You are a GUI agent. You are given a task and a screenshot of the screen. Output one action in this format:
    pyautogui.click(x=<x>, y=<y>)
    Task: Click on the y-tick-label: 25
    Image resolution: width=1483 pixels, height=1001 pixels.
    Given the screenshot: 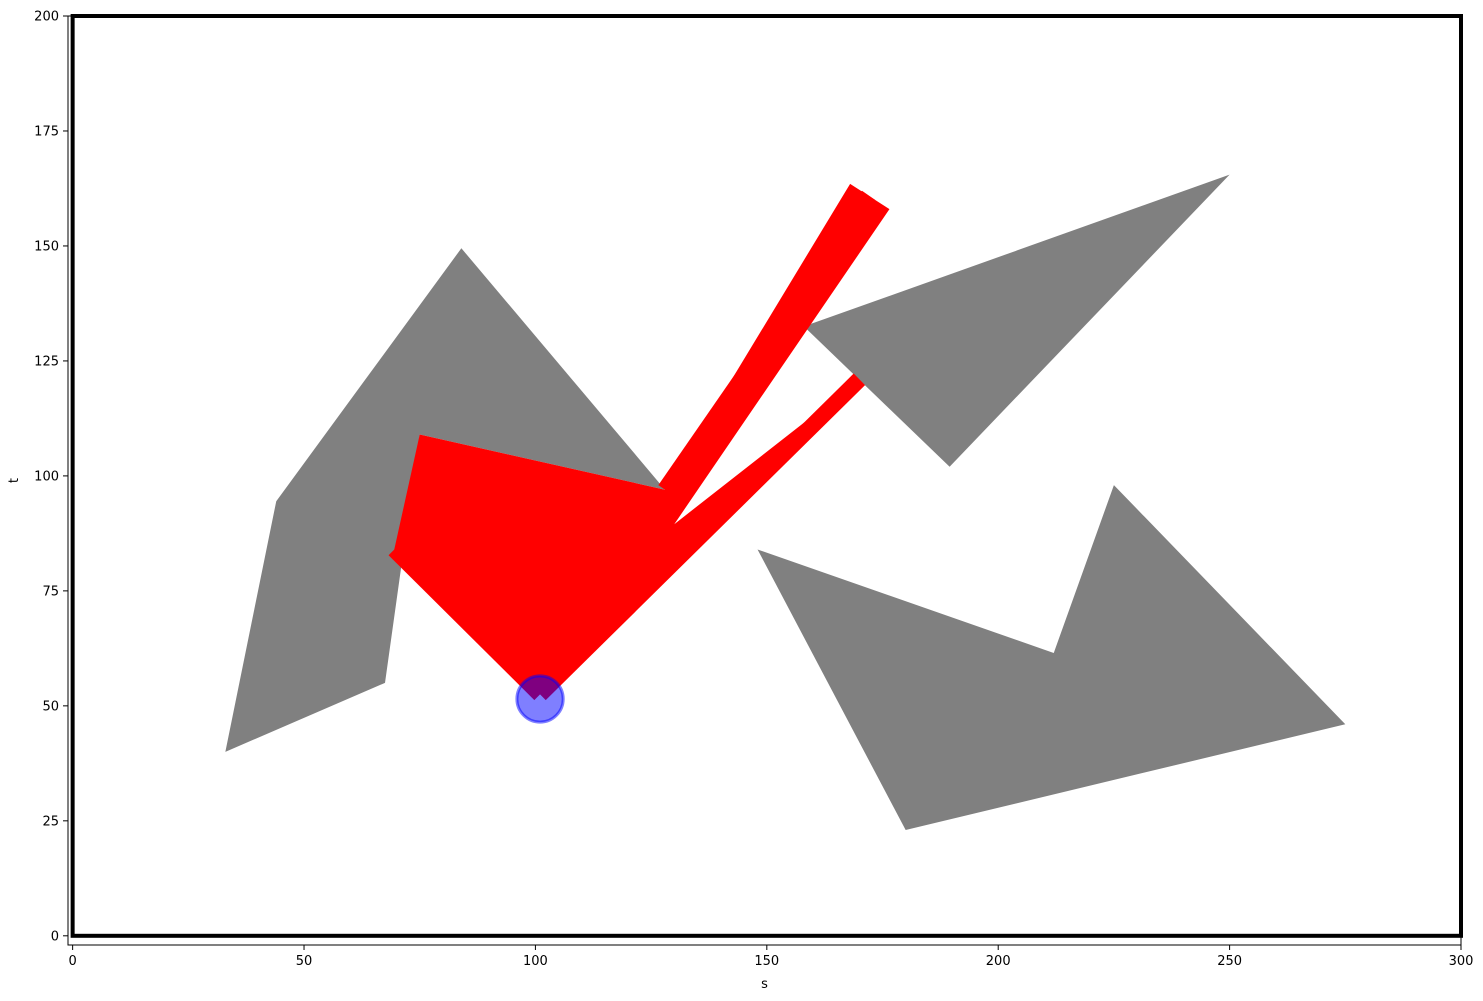 What is the action you would take?
    pyautogui.click(x=50, y=821)
    